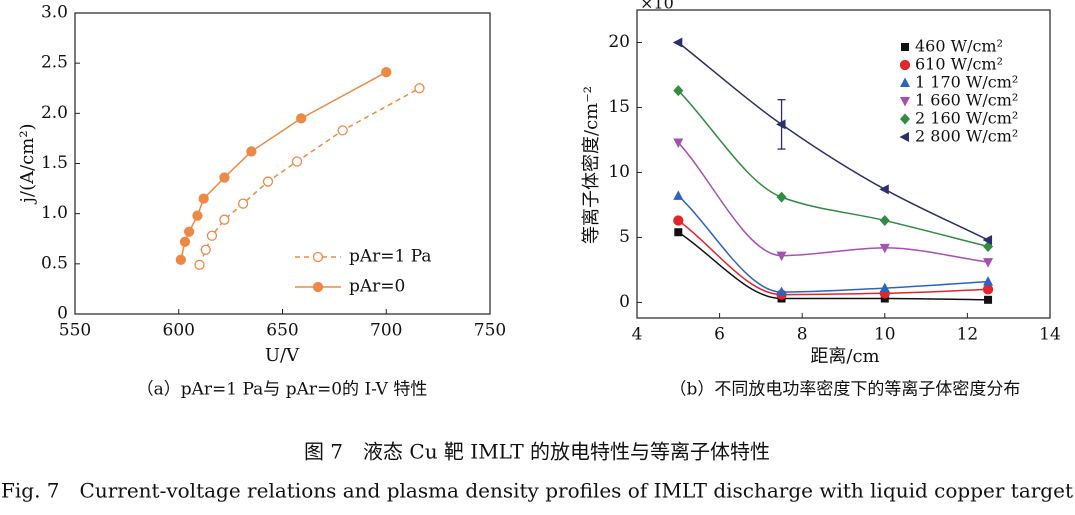 The height and width of the screenshot is (515, 1075). I want to click on x-axis-label: 距离/cm, so click(844, 356).